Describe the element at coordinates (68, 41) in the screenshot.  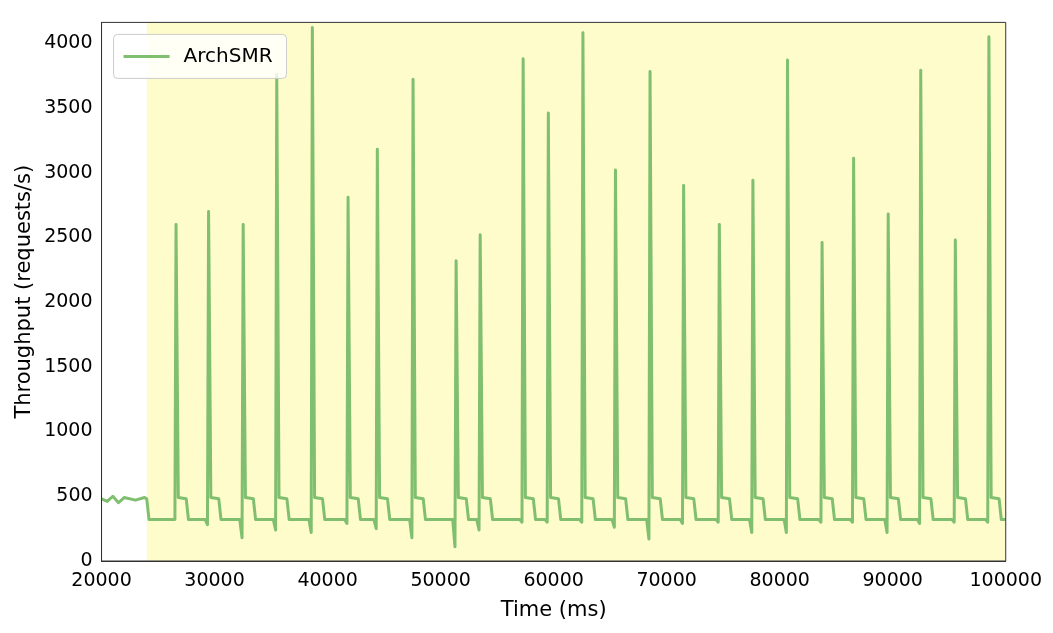
I see `y-tick-label: 4000` at that location.